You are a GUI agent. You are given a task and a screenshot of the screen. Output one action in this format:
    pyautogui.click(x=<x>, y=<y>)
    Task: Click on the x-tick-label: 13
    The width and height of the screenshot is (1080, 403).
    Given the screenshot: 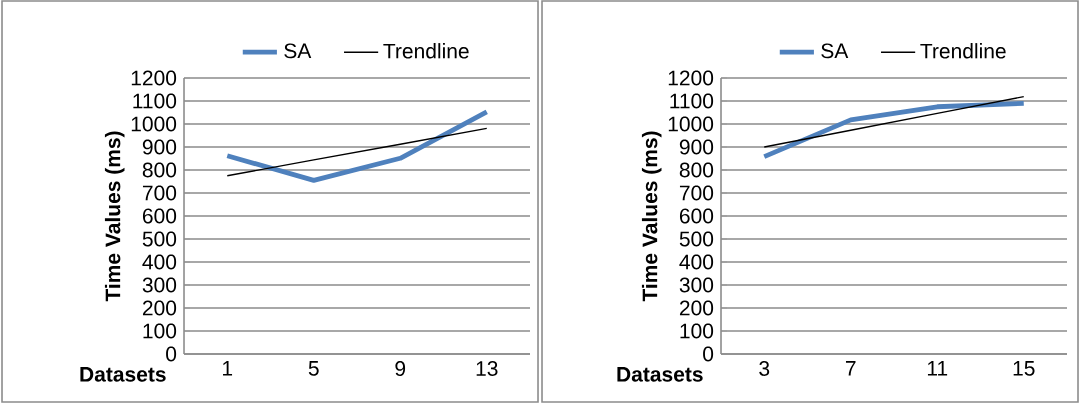 What is the action you would take?
    pyautogui.click(x=487, y=368)
    